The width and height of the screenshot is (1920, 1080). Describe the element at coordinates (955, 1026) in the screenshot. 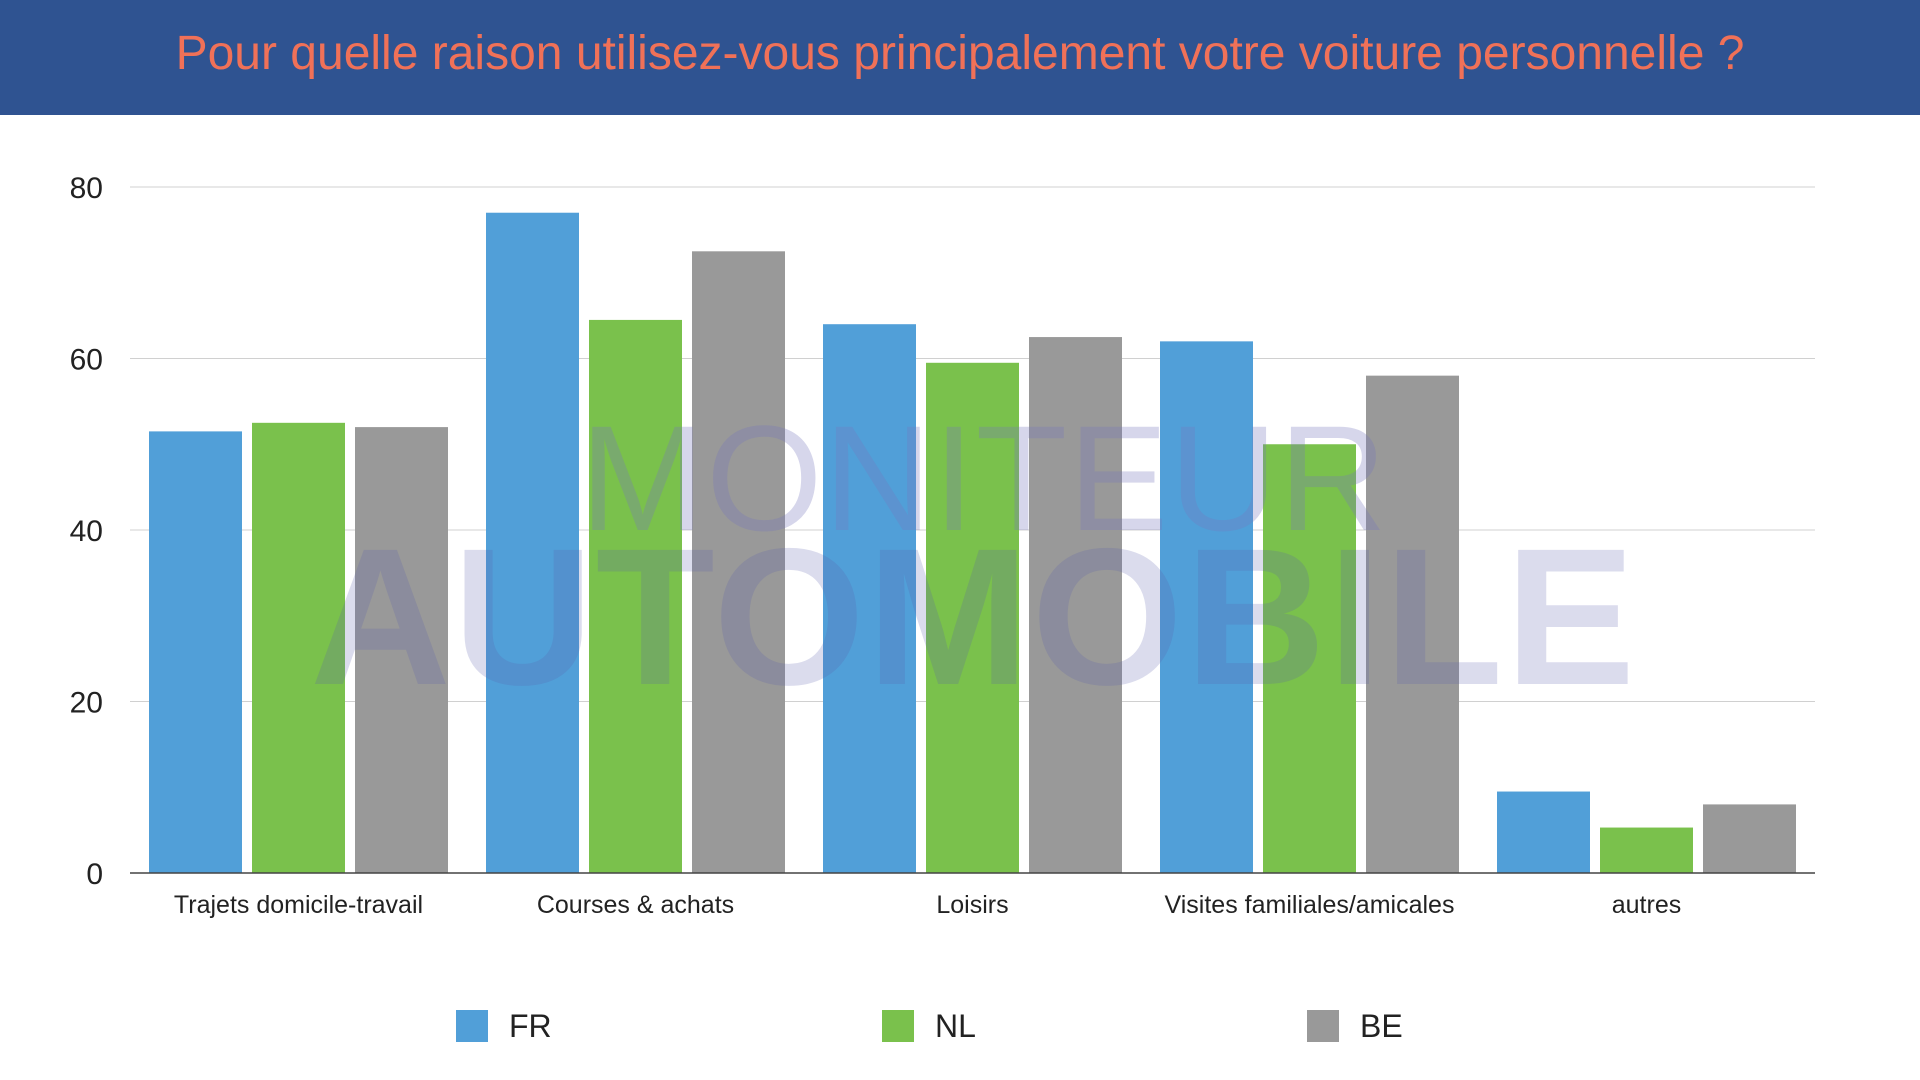

I see `legend-label: NL` at that location.